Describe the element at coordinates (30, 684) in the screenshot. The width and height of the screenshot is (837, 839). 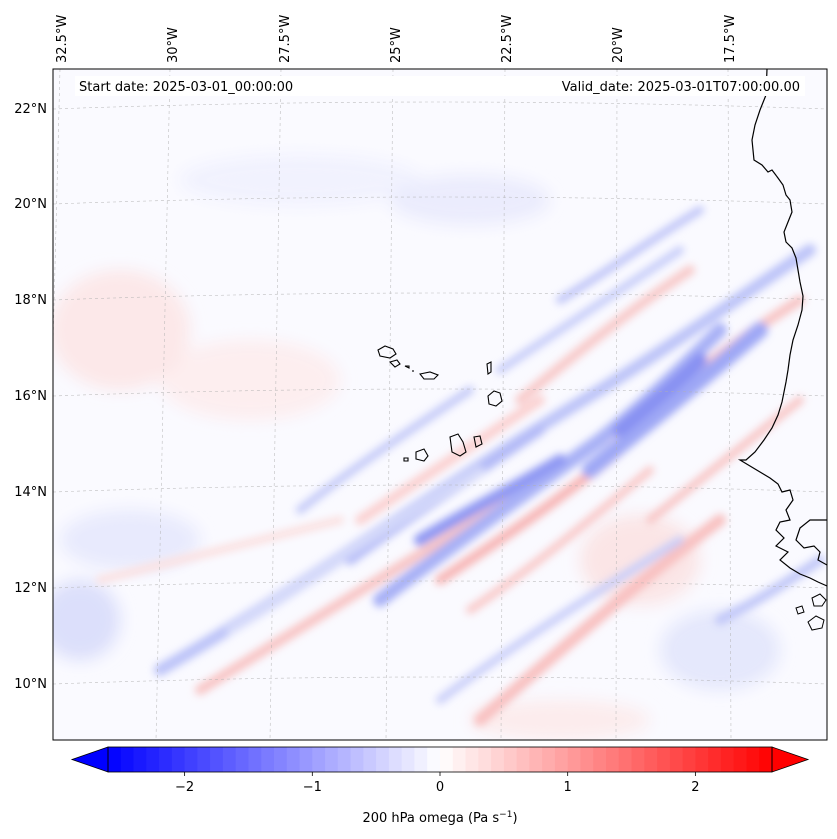
I see `lat-label: 10°N` at that location.